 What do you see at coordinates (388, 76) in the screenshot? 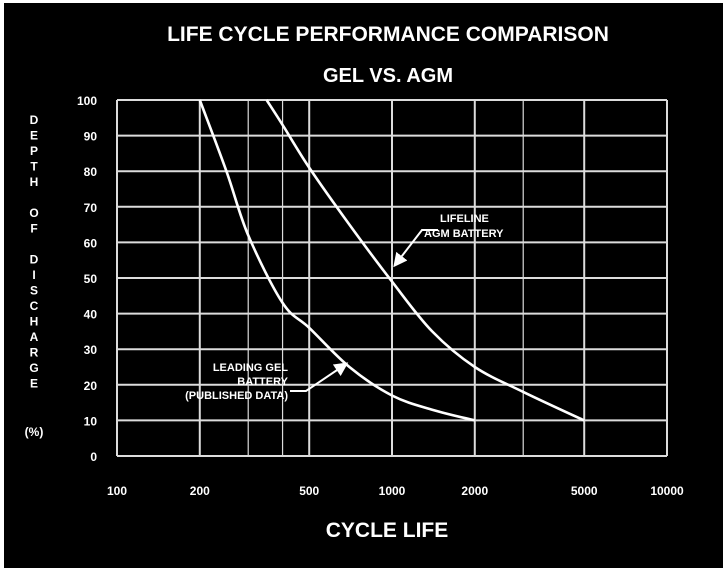
I see `chart-subtitle: GEL VS. AGM` at bounding box center [388, 76].